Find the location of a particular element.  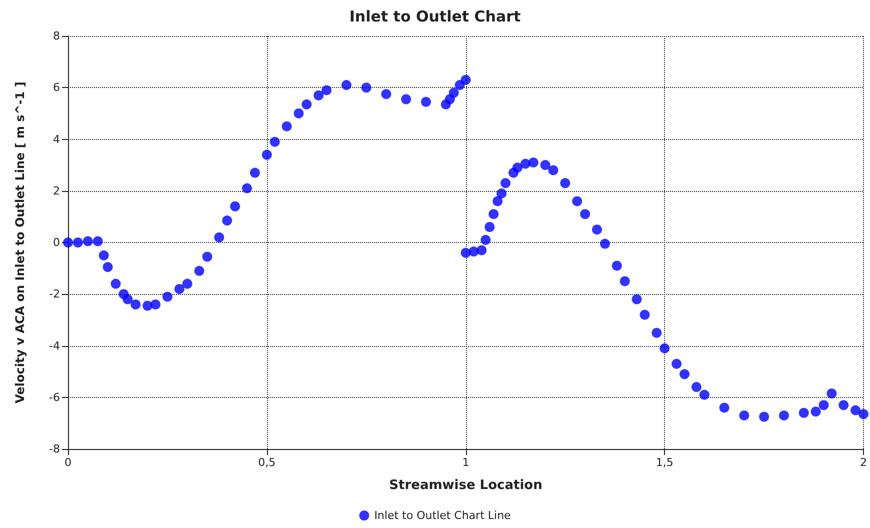

x-tick-label: 1 is located at coordinates (466, 462).